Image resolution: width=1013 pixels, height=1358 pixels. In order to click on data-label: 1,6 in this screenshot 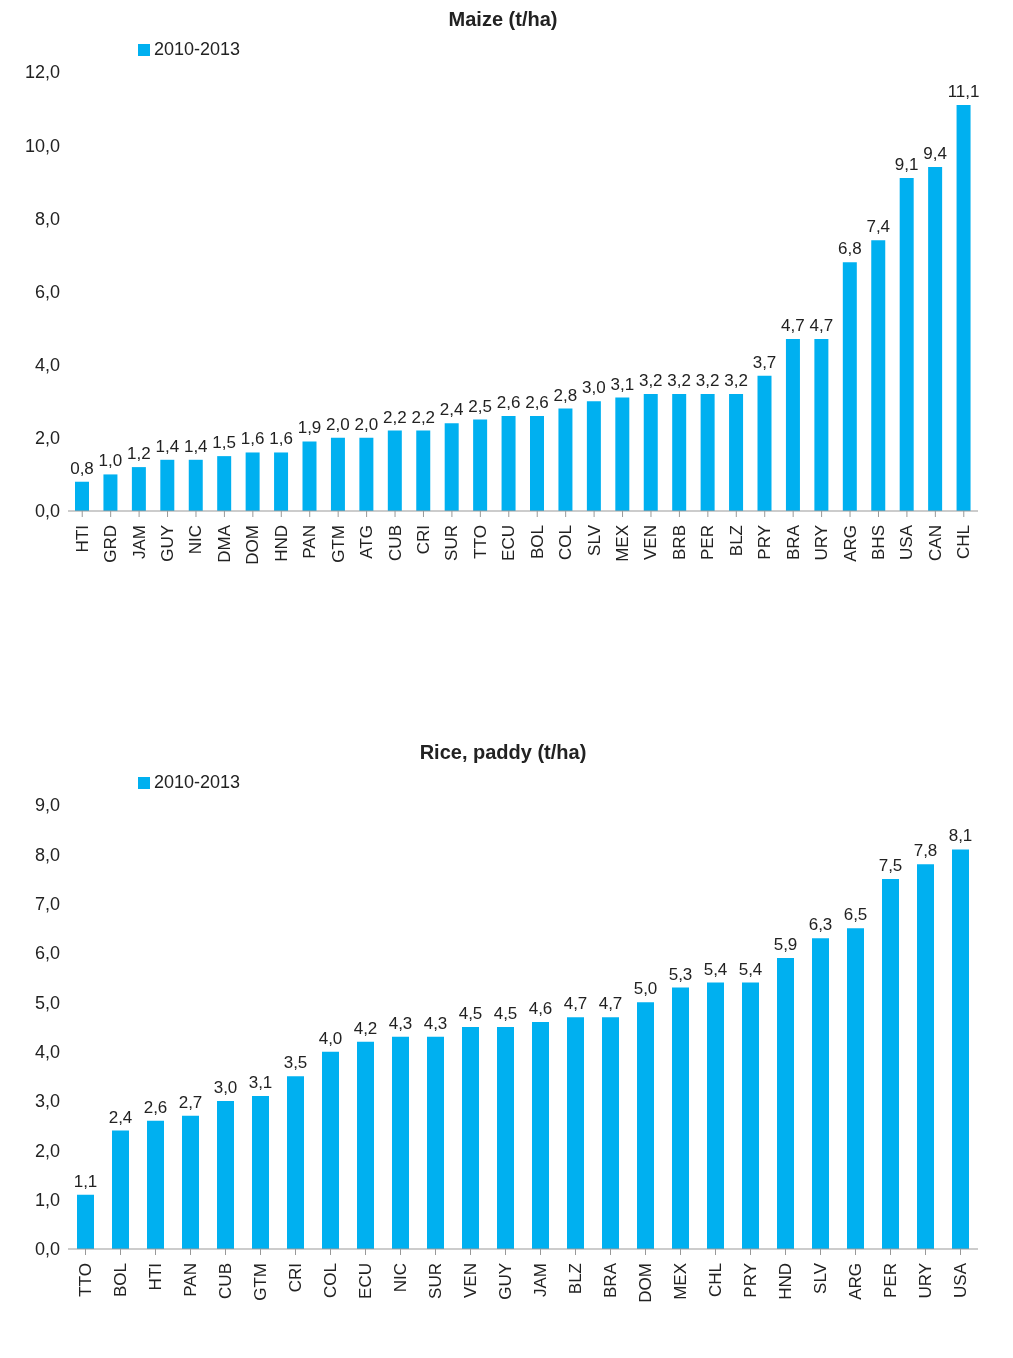, I will do `click(252, 439)`.